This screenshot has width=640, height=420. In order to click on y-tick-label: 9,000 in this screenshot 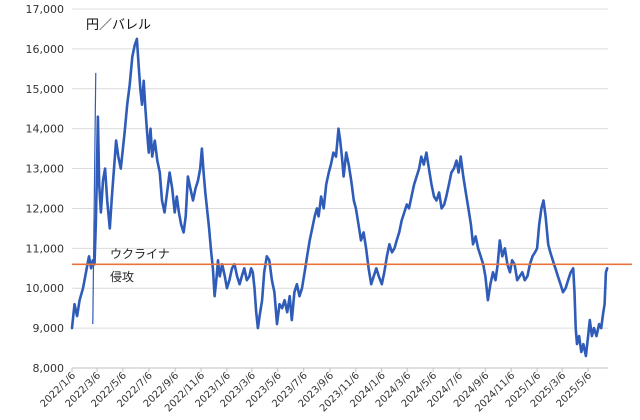, I will do `click(49, 328)`.